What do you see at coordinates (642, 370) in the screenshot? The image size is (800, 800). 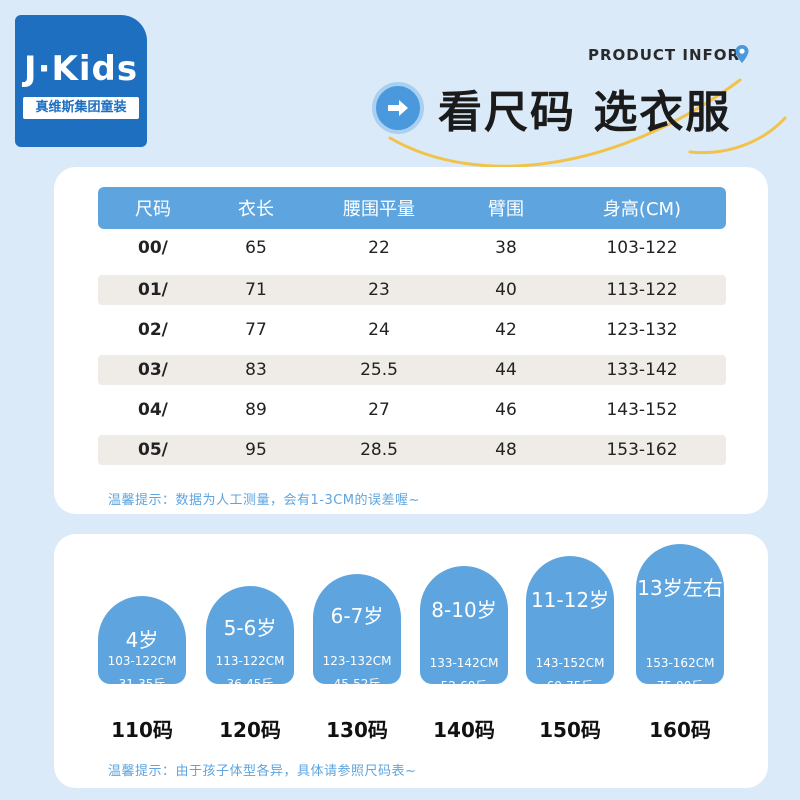 I see `cell-height: 133-142` at bounding box center [642, 370].